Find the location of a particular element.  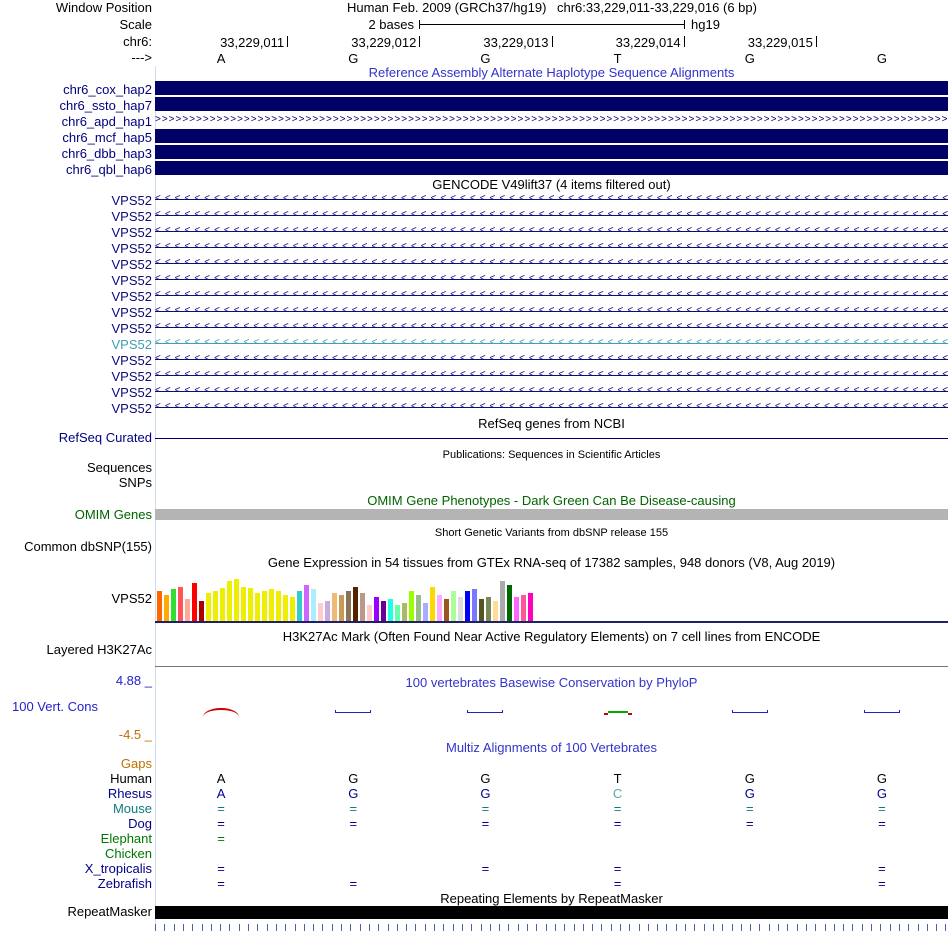

track-label-refseq-curated: RefSeq Curated is located at coordinates (105, 437).